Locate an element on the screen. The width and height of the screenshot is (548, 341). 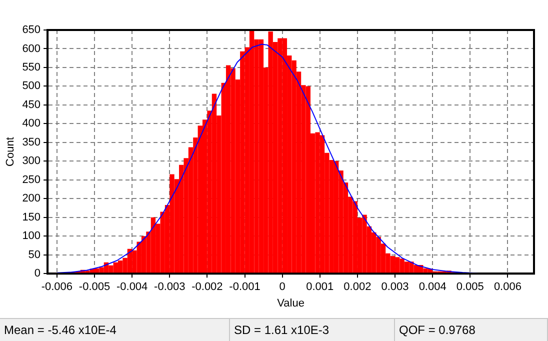
x-tick-label: 0.004 is located at coordinates (432, 287).